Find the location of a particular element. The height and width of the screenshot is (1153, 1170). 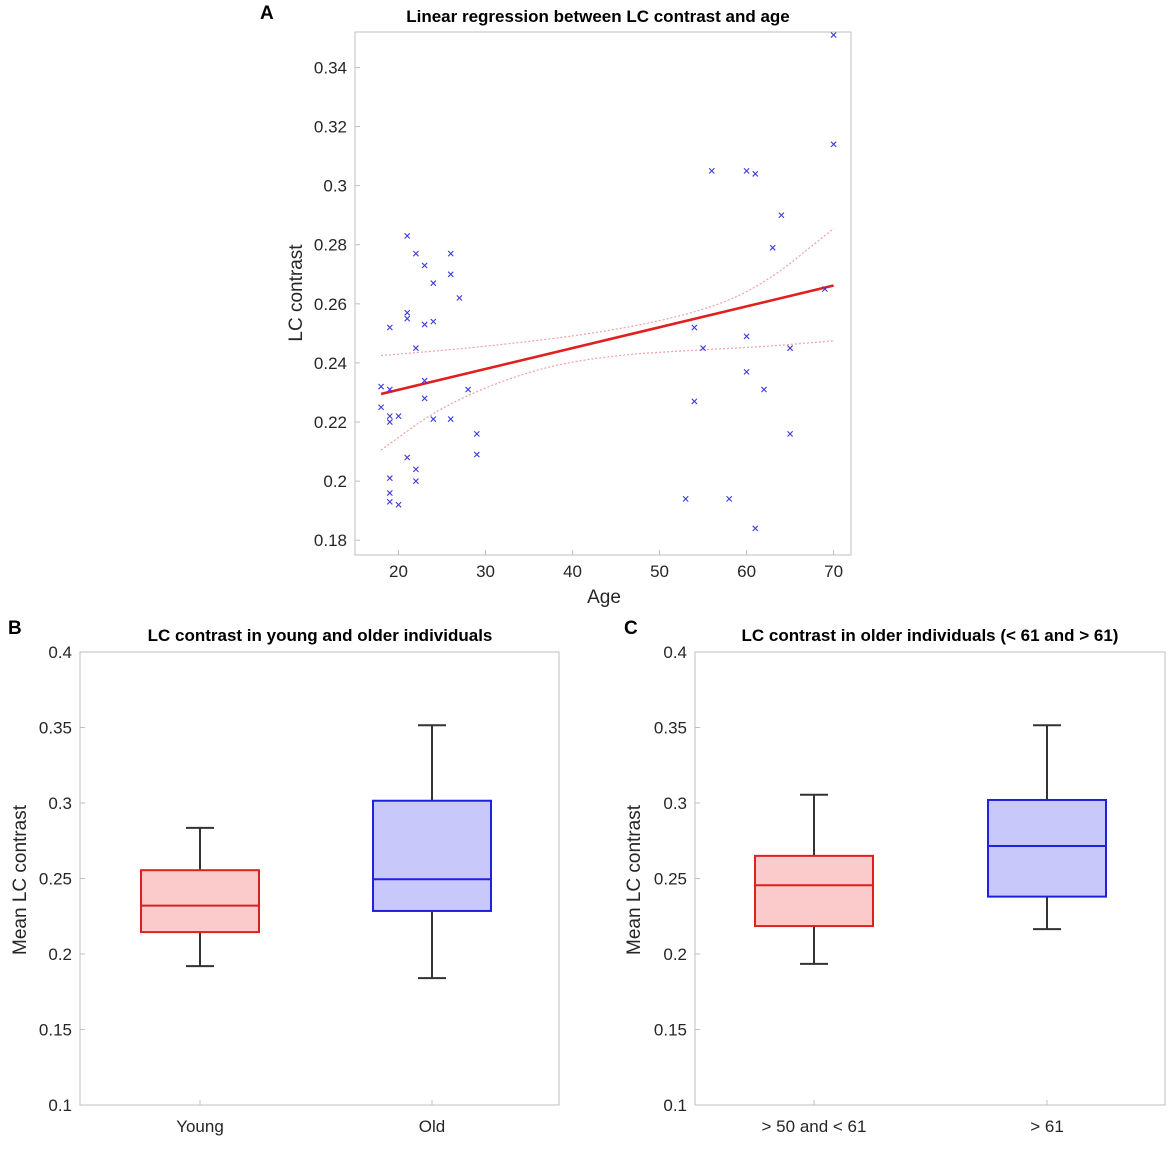

ci-lower-line is located at coordinates (607, 395).